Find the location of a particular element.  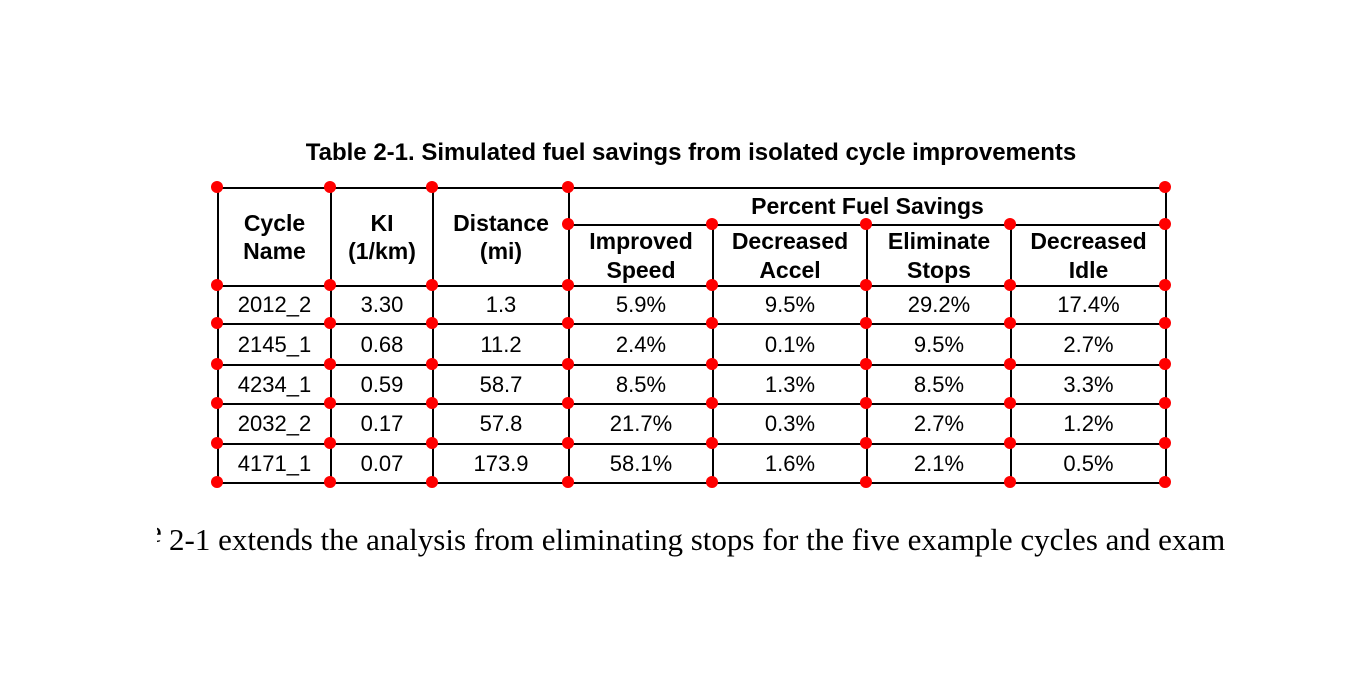

col-header-eliminate-stops: Eliminate Stops is located at coordinates (939, 255).